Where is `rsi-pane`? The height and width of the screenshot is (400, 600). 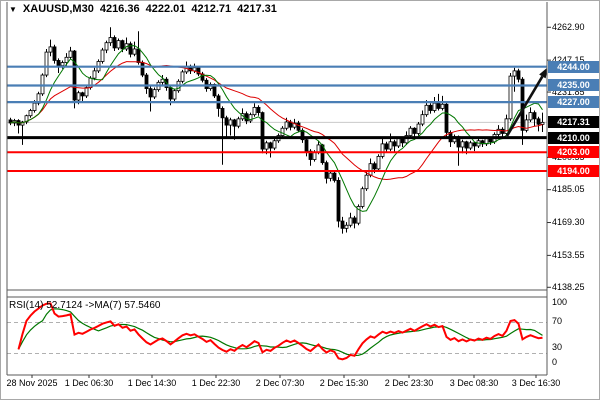
rsi-pane is located at coordinates (277, 331).